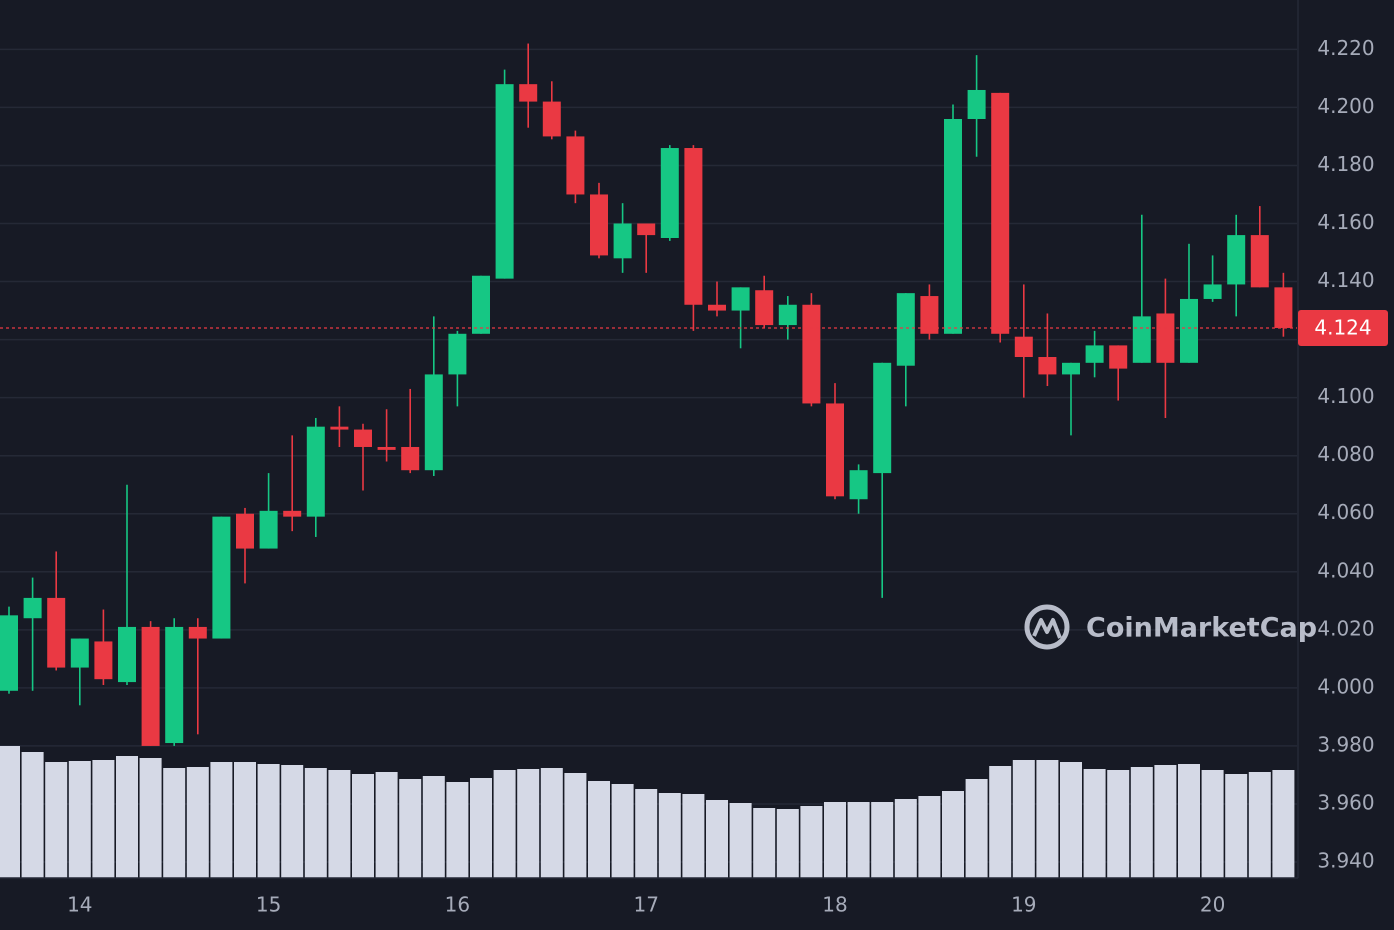  I want to click on x-tick-label: 16, so click(457, 905).